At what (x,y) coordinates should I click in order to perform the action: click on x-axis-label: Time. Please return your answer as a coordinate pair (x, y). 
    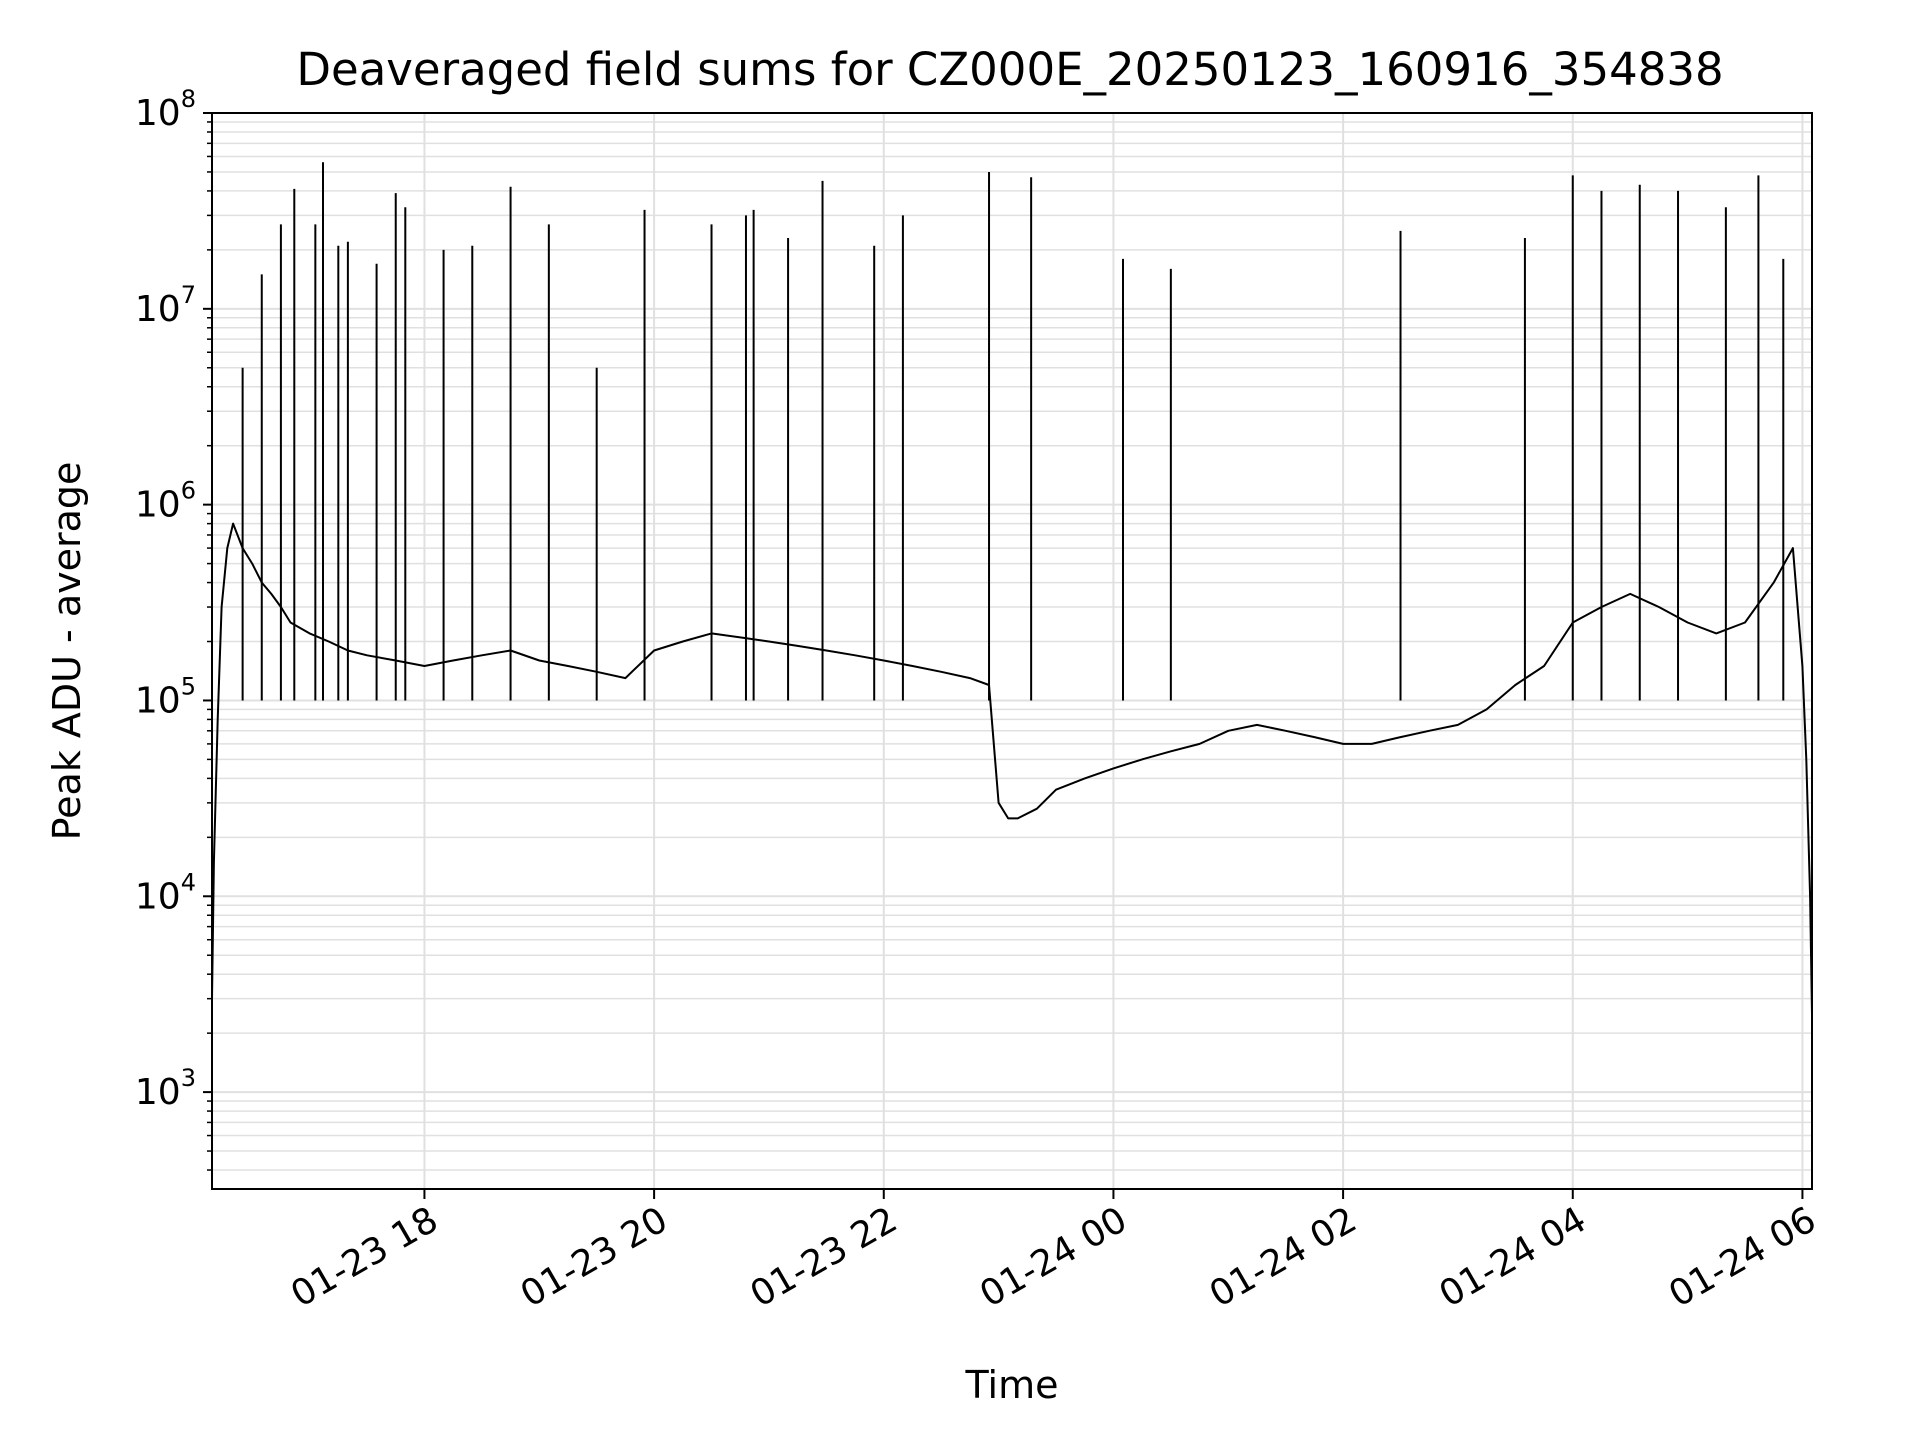
    Looking at the image, I should click on (1012, 1385).